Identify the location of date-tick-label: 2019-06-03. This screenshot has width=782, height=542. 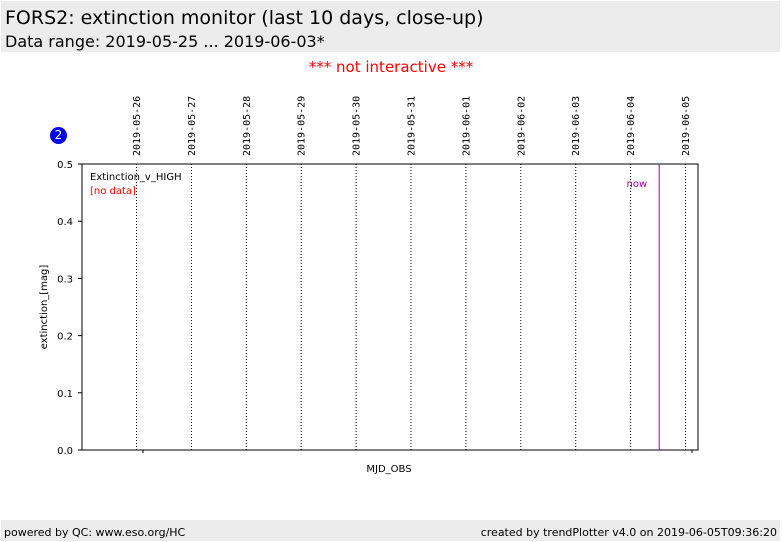
(576, 126).